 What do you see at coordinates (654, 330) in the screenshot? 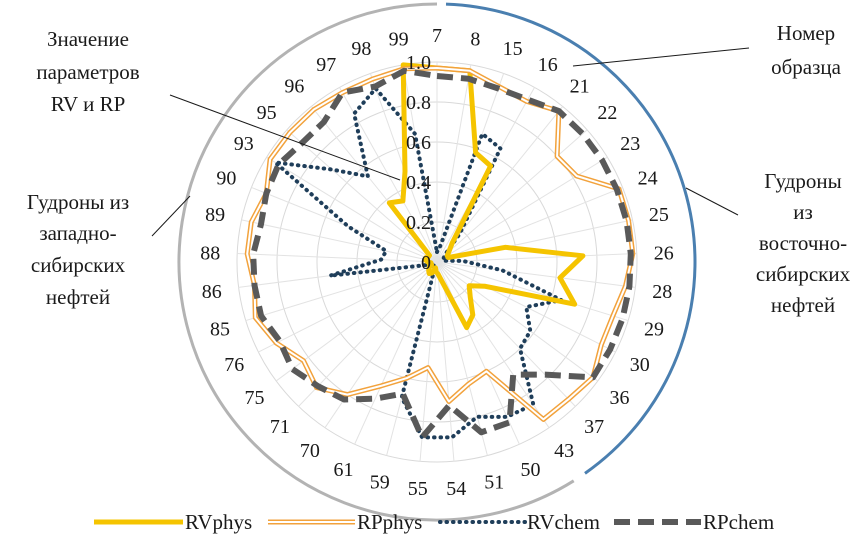
I see `category-label-29: 29` at bounding box center [654, 330].